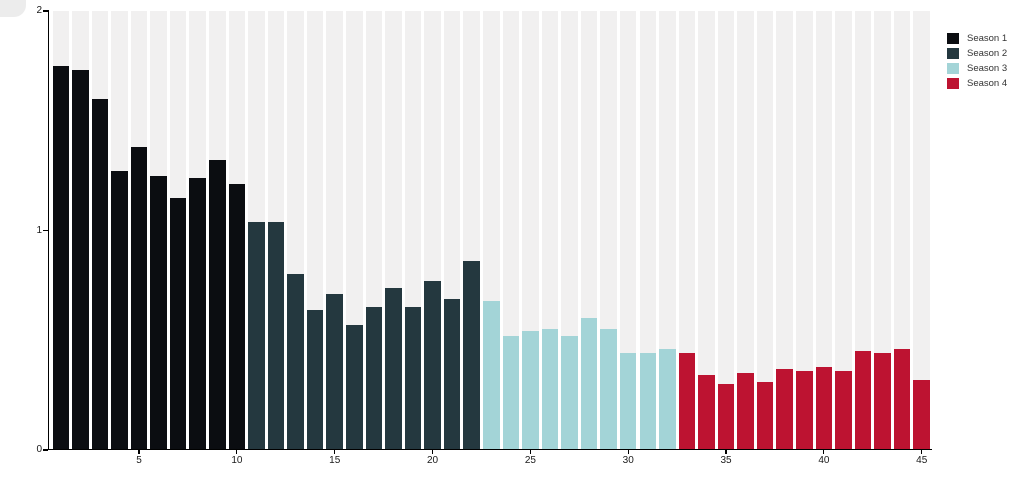 This screenshot has width=1030, height=500. Describe the element at coordinates (13, 8) in the screenshot. I see `screen-corner-artifact` at that location.